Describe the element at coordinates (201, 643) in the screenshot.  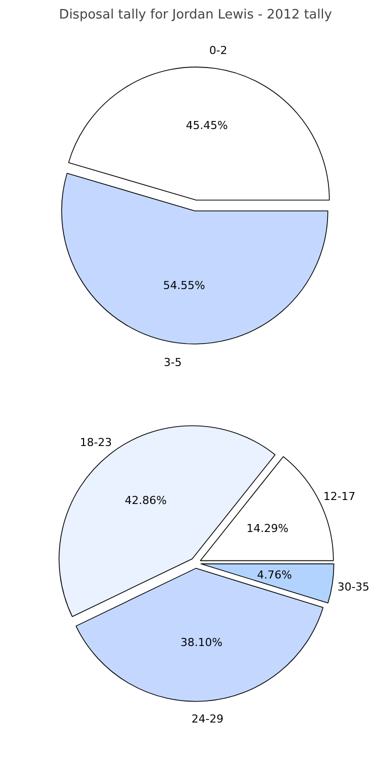
I see `data-label: 38.10%` at that location.